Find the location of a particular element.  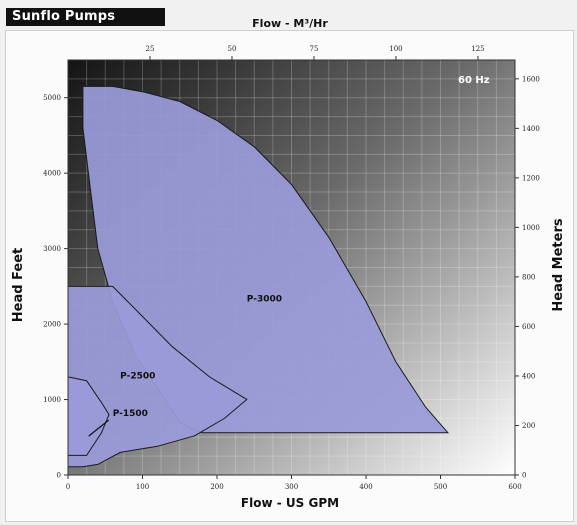

right-y-tick-label: 1400 is located at coordinates (531, 129).